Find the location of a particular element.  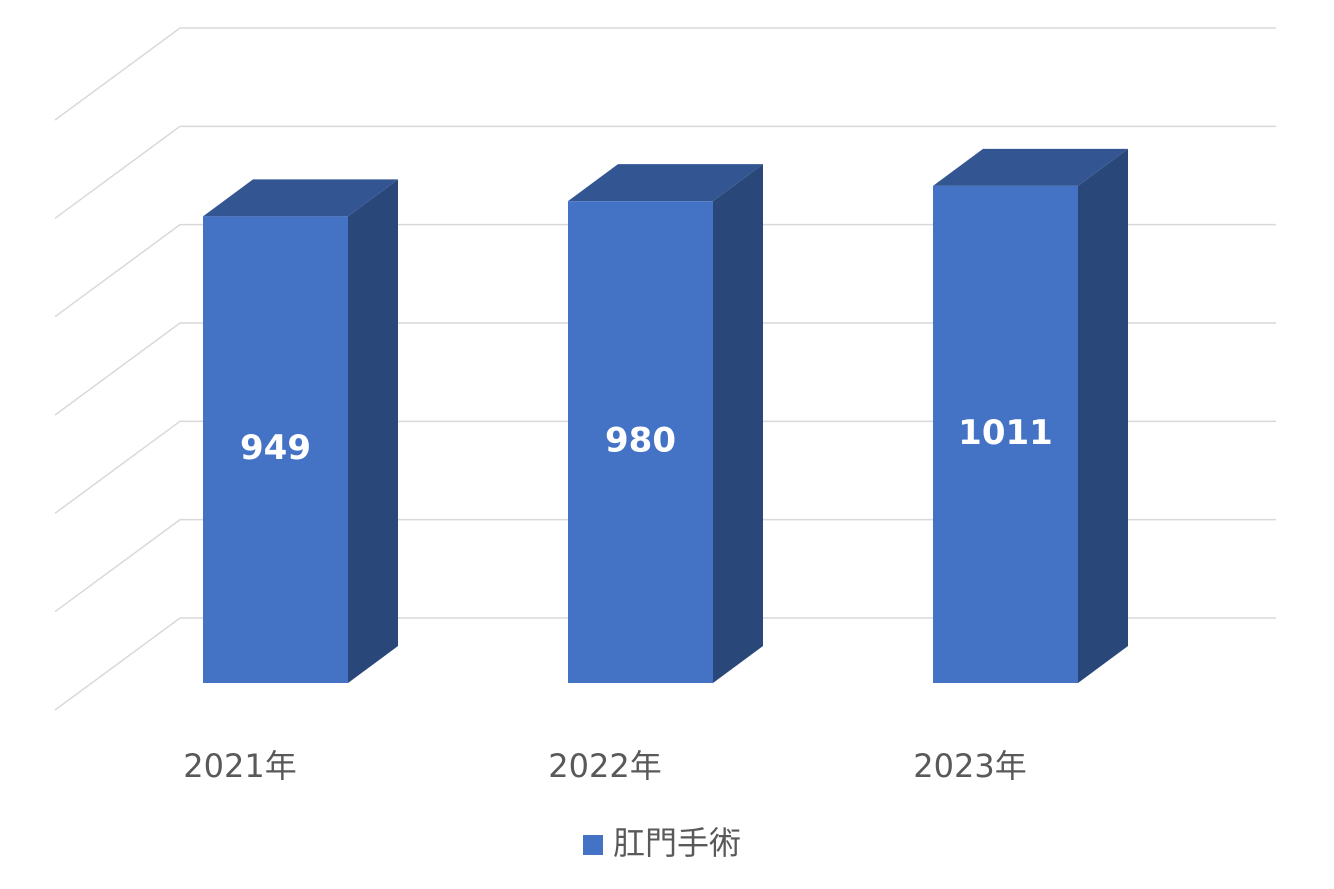

data-label: 1011 is located at coordinates (1005, 433).